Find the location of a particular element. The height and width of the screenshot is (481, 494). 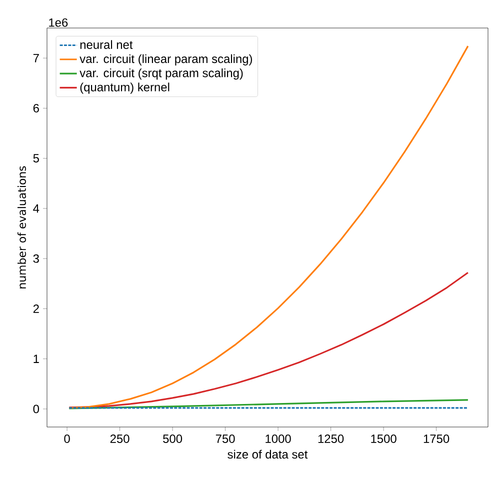

y-tick-label: 2 is located at coordinates (36, 308).